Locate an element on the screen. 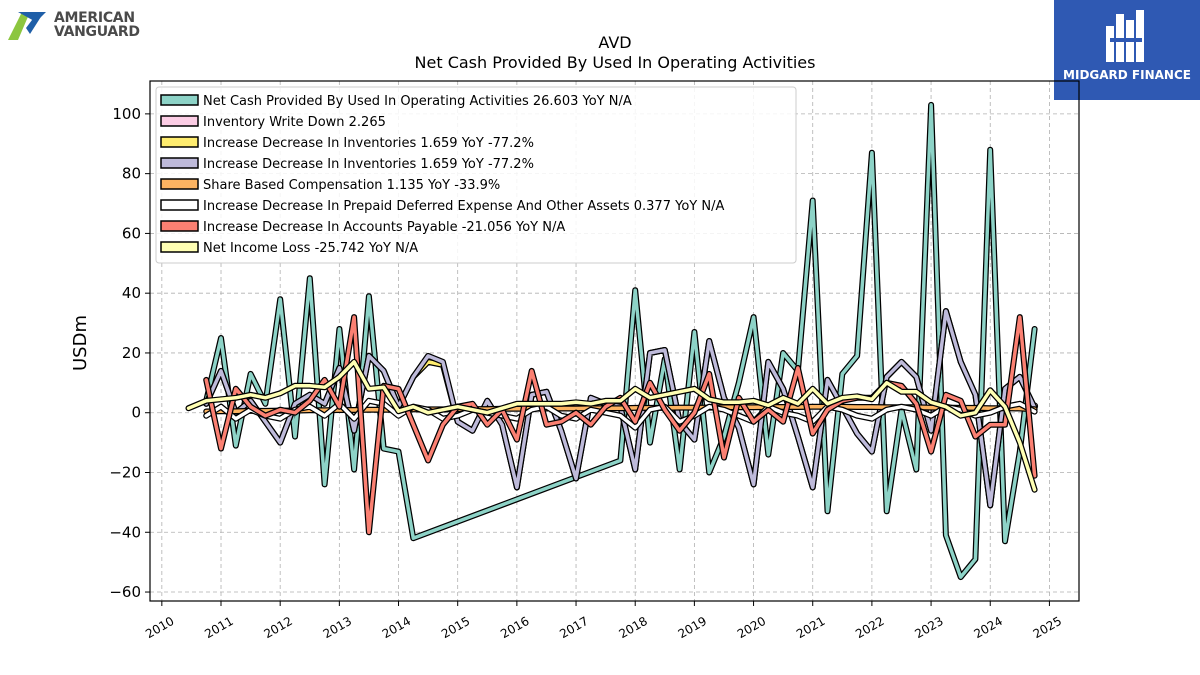 Image resolution: width=1200 pixels, height=675 pixels. american-vanguard-logo-mark is located at coordinates (27, 26).